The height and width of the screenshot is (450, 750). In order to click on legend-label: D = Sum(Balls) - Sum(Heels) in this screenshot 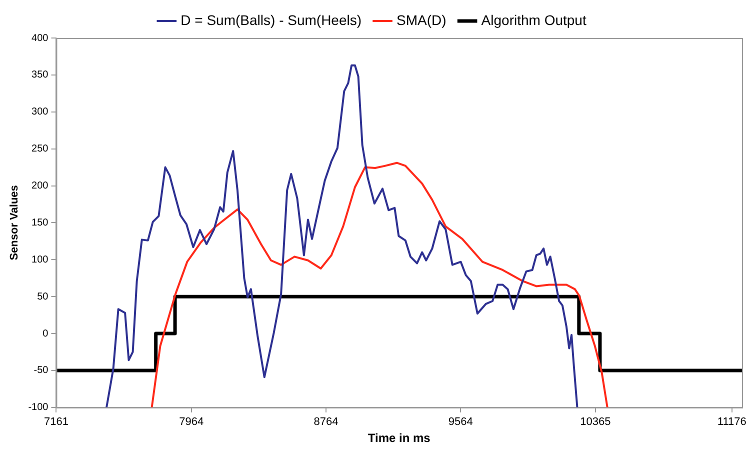, I will do `click(271, 20)`.